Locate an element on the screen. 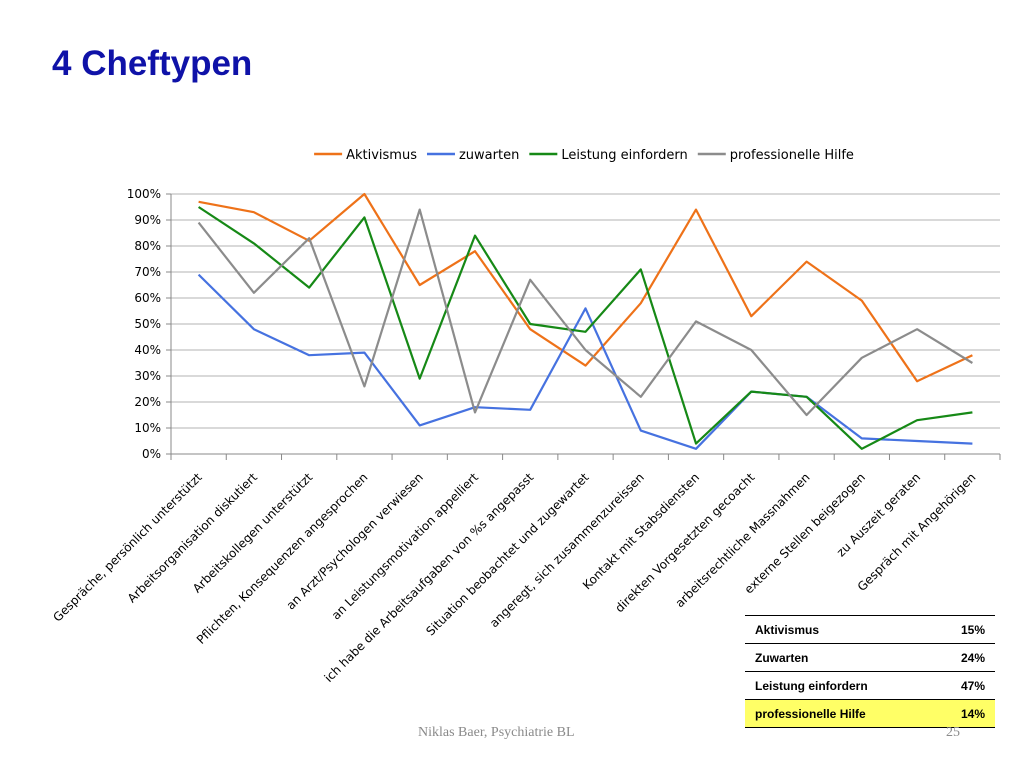 The width and height of the screenshot is (1024, 768). table-cell-value: 24% is located at coordinates (963, 657).